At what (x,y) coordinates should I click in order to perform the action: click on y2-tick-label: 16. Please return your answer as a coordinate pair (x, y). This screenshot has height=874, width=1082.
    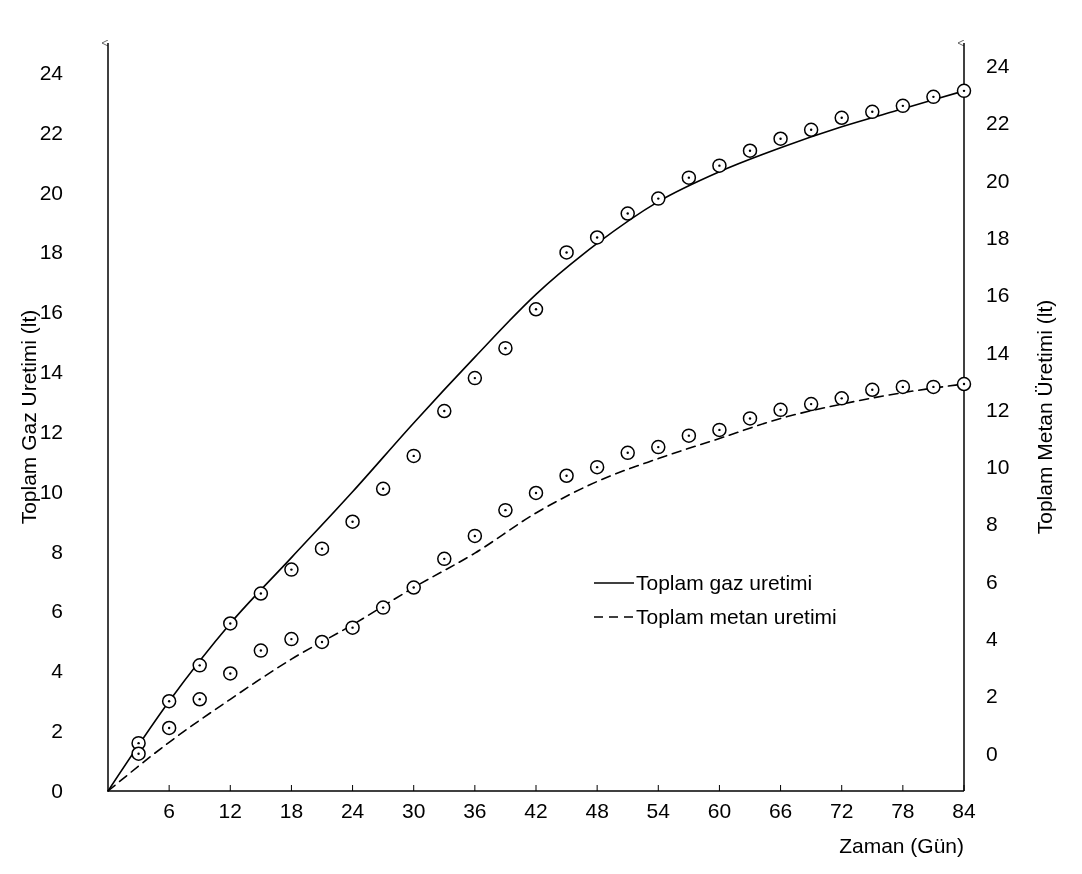
    Looking at the image, I should click on (998, 295).